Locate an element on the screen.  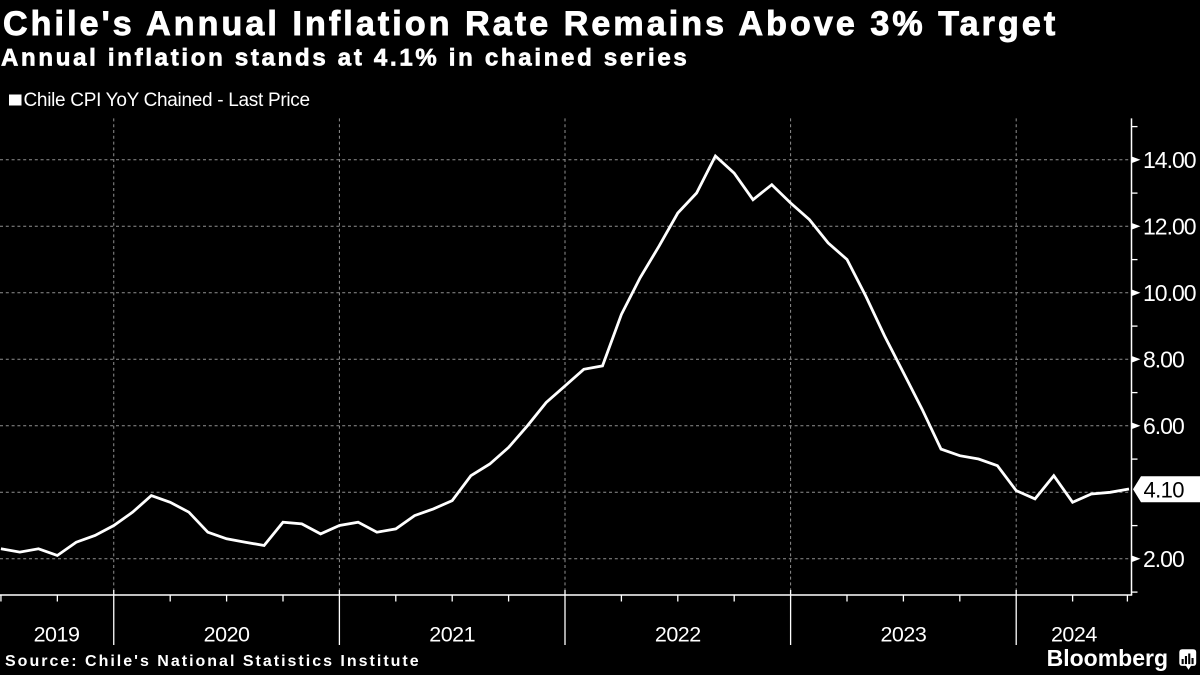
svg-text: 14.00 is located at coordinates (1169, 160).